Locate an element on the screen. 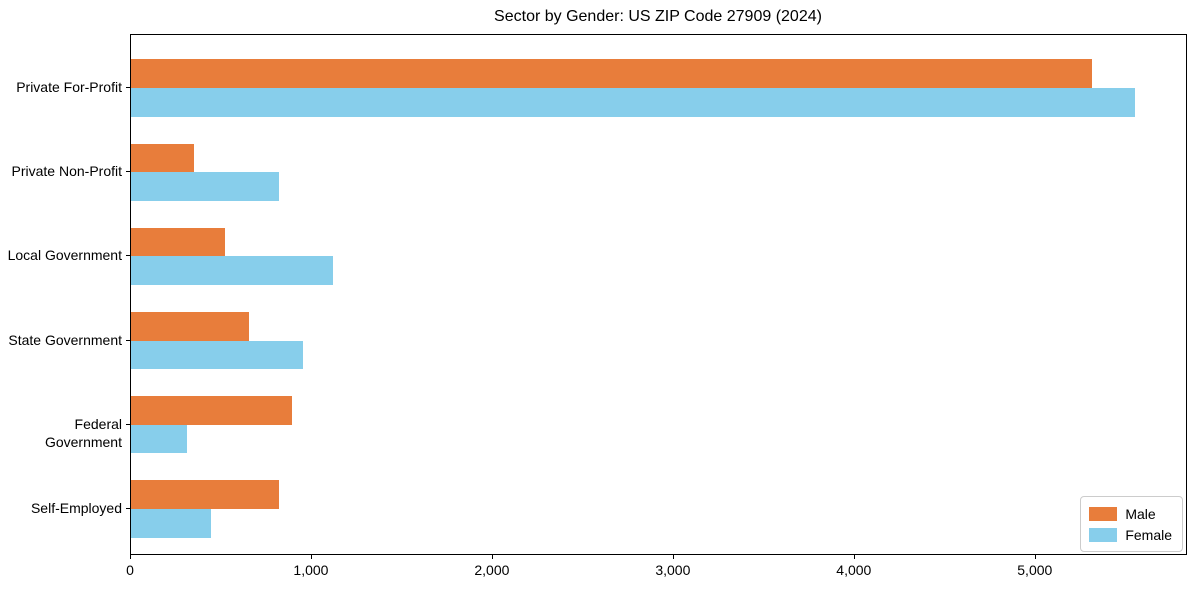  y-axis-category-label: Self-Employed is located at coordinates (76, 508).